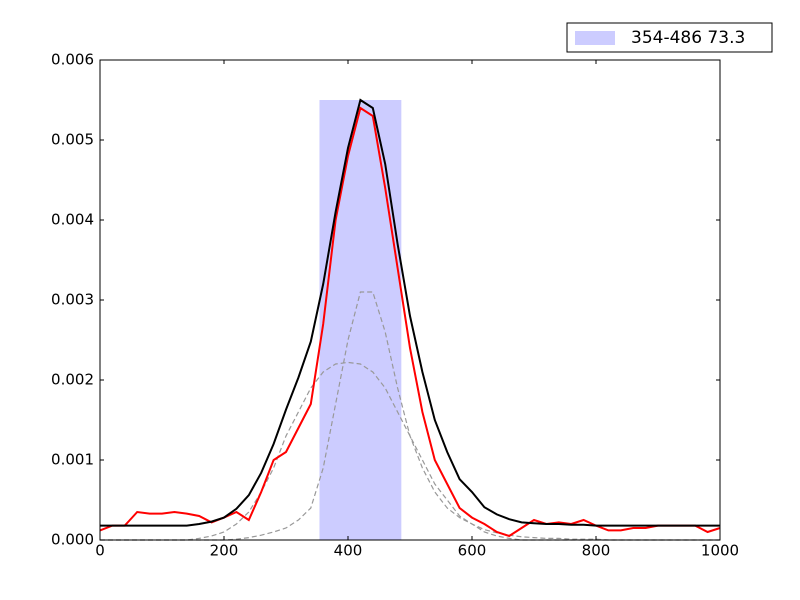 Image resolution: width=800 pixels, height=600 pixels. I want to click on y-tick-label: 0.004, so click(72, 220).